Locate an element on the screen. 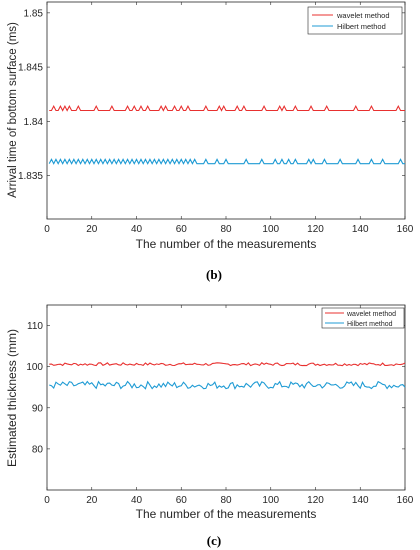  panel-c-x-axis-label: The number of the measurements is located at coordinates (226, 514).